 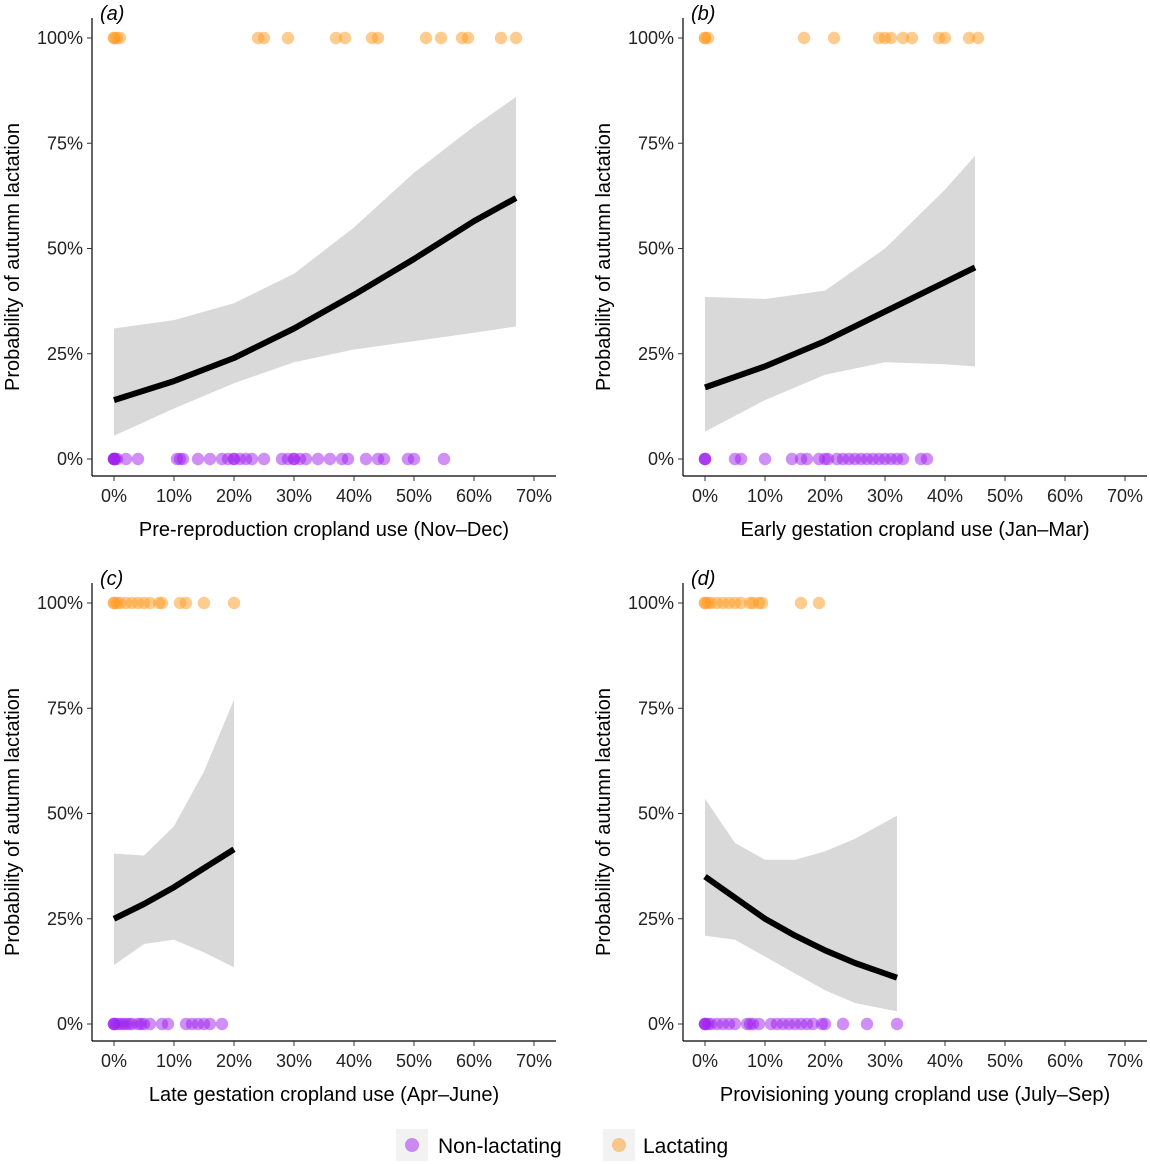 What do you see at coordinates (703, 579) in the screenshot?
I see `panel-tag: (d)` at bounding box center [703, 579].